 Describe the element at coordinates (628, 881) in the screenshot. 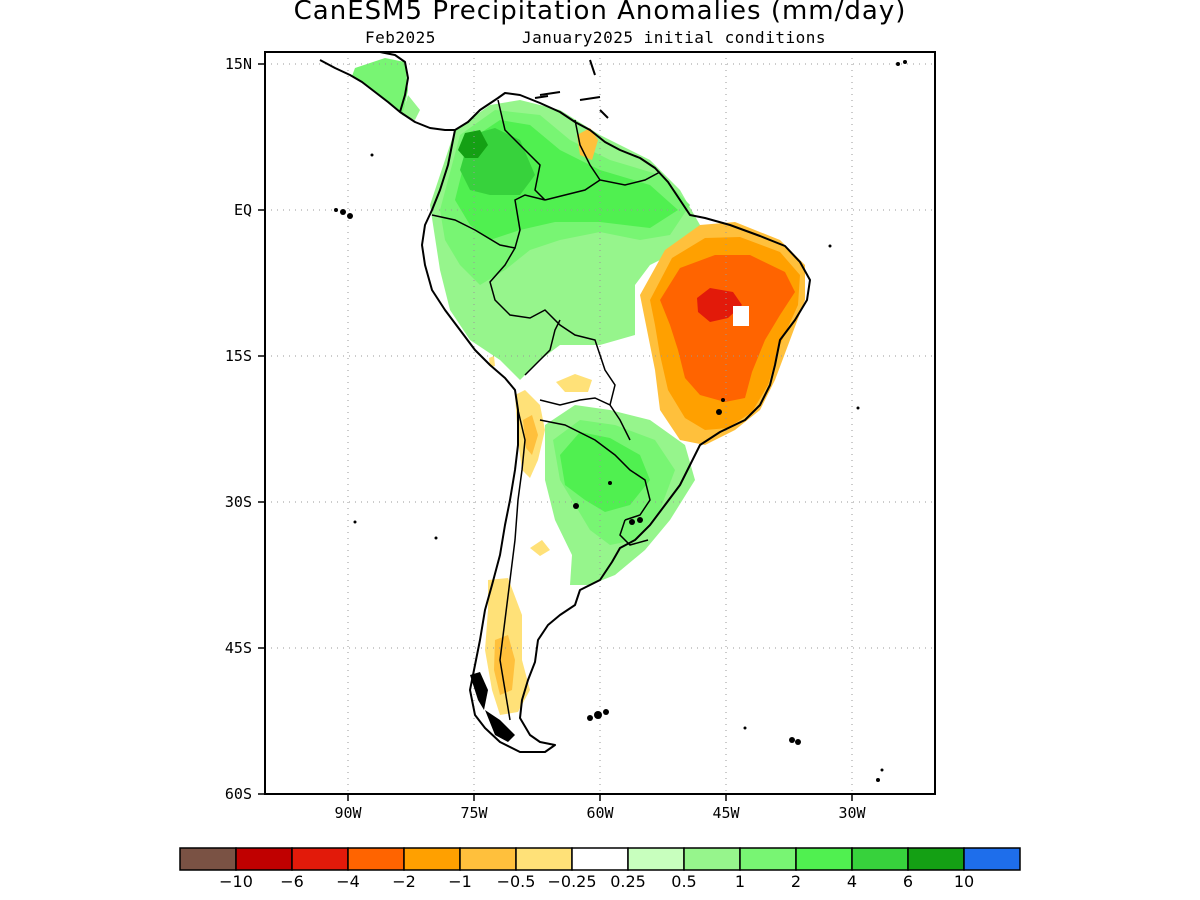

I see `legend-label: 0.25` at that location.